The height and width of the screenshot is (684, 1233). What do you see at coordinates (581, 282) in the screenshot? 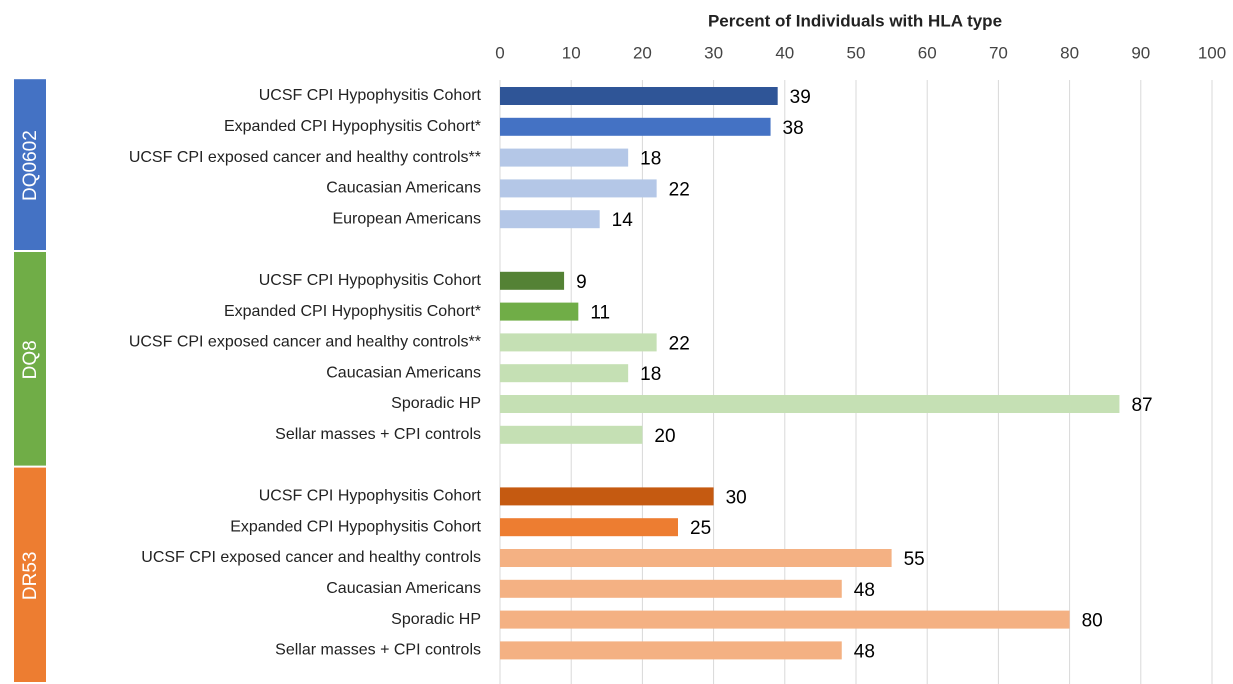
I see `value-label: 9` at bounding box center [581, 282].